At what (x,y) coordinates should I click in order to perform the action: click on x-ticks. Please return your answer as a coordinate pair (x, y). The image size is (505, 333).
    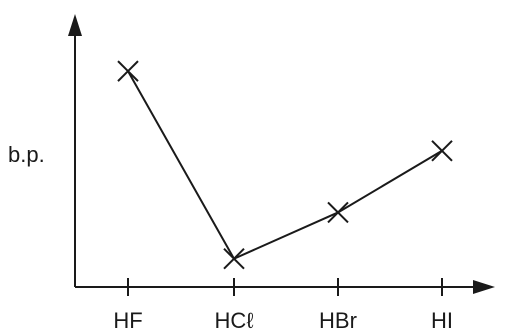
    Looking at the image, I should click on (285, 287).